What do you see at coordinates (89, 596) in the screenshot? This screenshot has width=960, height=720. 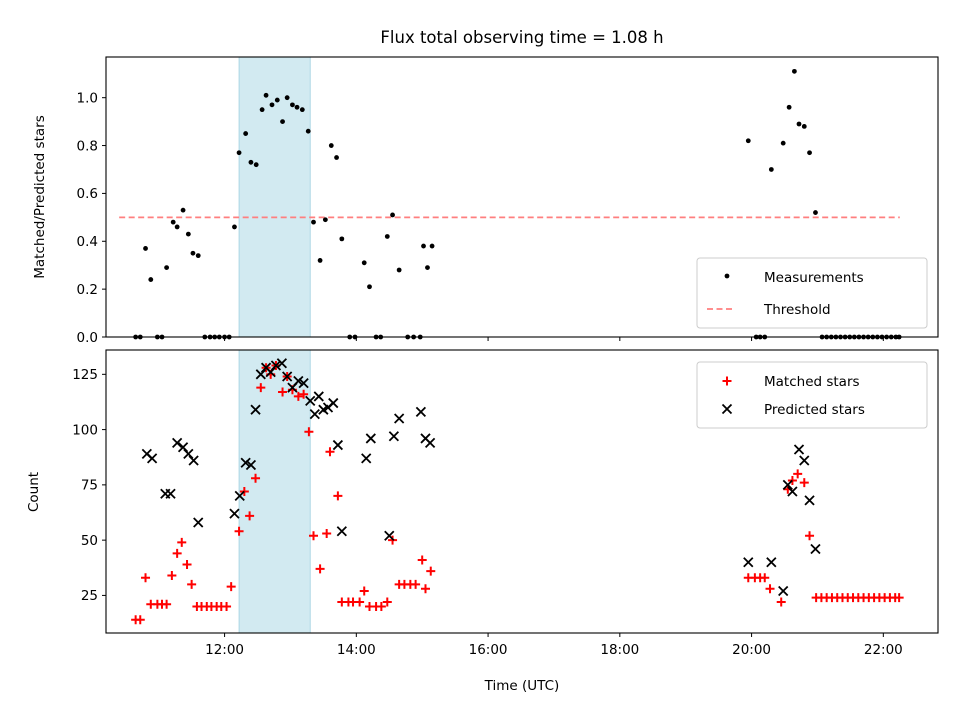 I see `count-y-tick-label: 25` at bounding box center [89, 596].